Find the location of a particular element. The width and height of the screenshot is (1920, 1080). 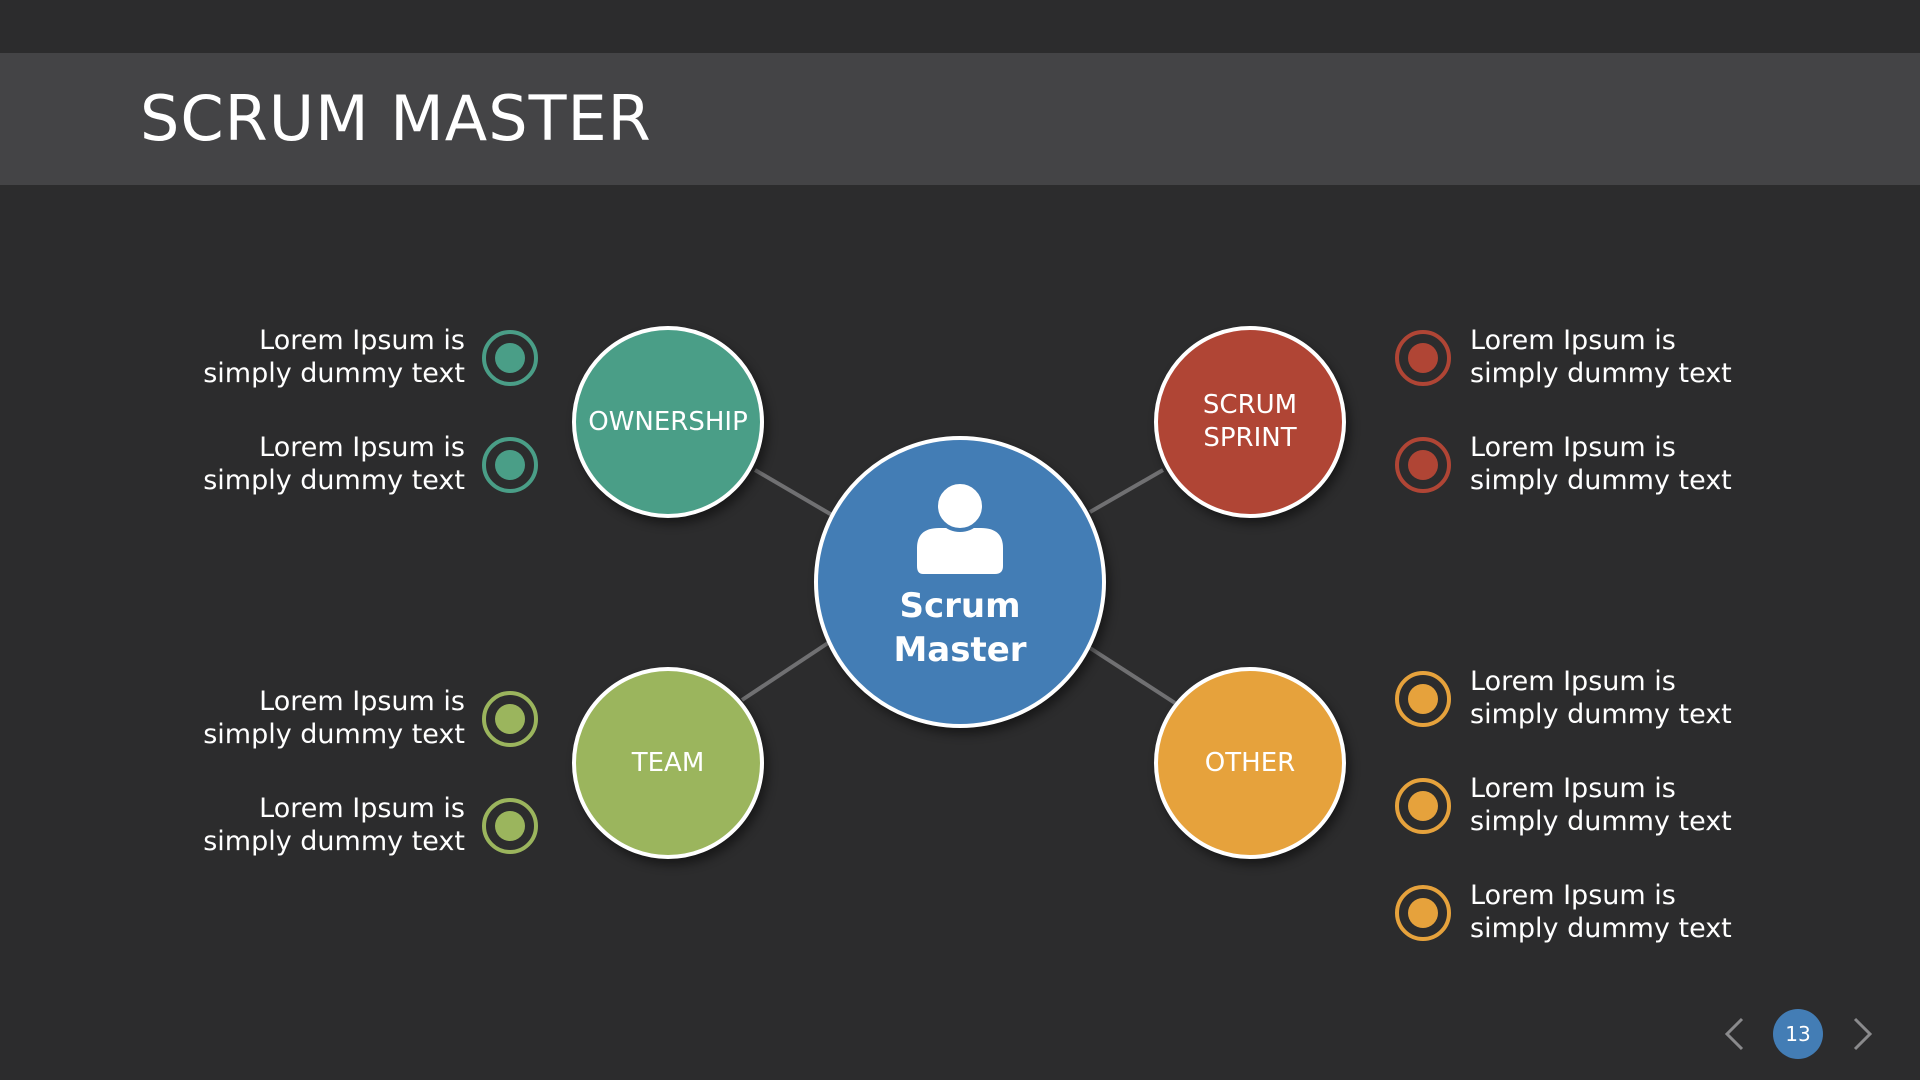

node-other: OTHER is located at coordinates (1250, 763).